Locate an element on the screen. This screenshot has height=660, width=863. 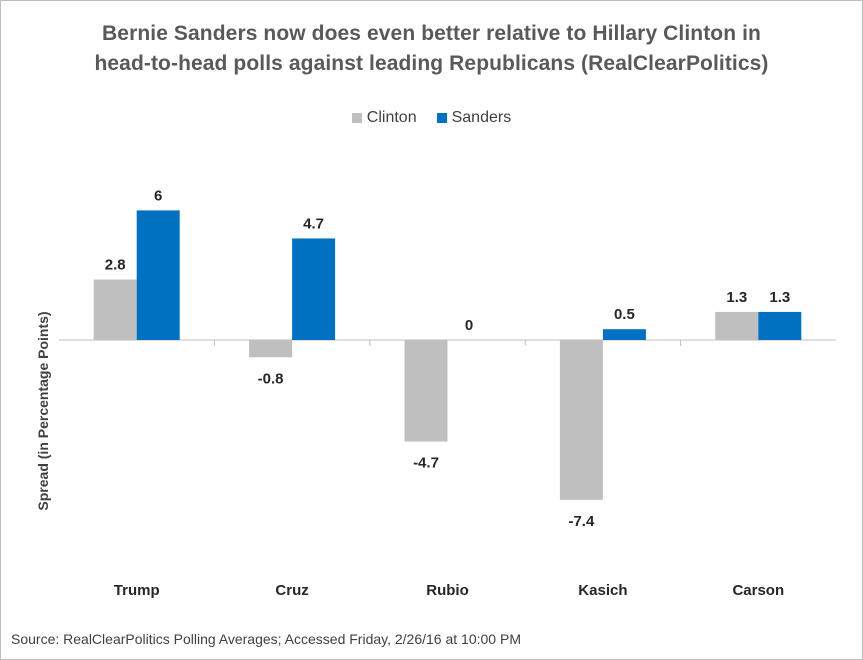
data-label-clinton-rubio: -4.7 is located at coordinates (426, 463).